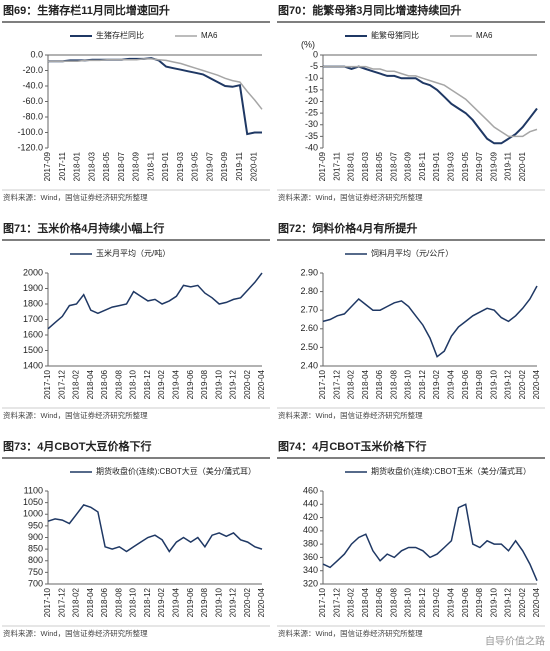  I want to click on y-tick-label: 380, so click(310, 544).